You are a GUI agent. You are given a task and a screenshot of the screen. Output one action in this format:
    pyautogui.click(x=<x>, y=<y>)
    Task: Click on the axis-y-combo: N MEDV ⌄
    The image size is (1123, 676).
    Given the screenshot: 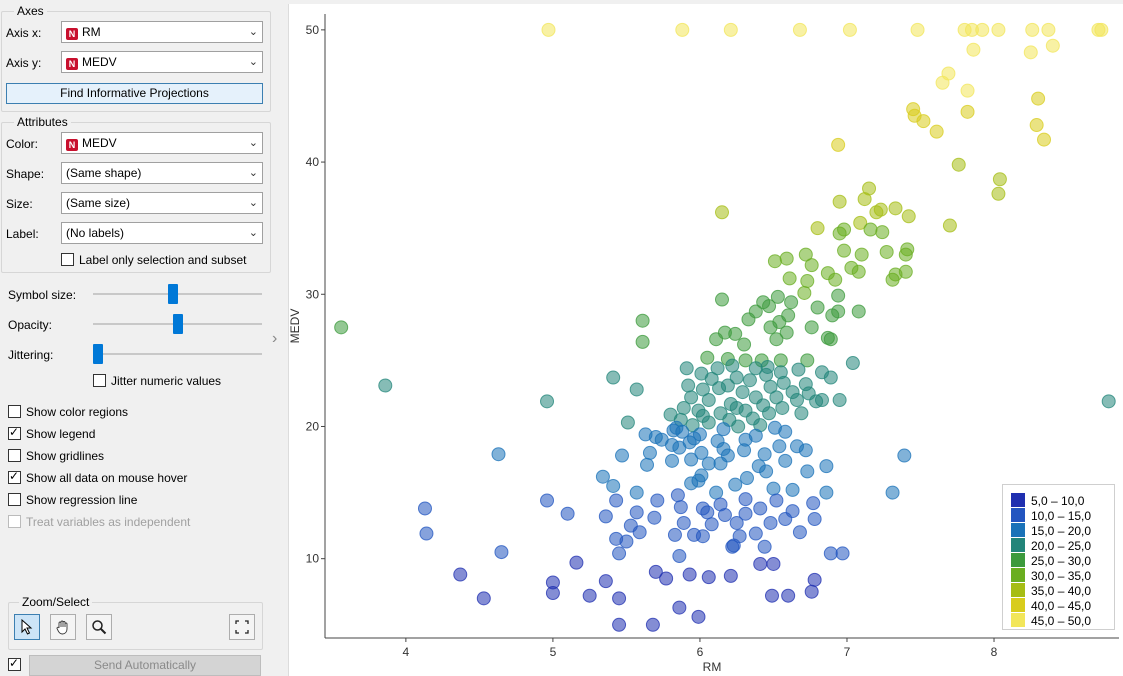 What is the action you would take?
    pyautogui.click(x=162, y=62)
    